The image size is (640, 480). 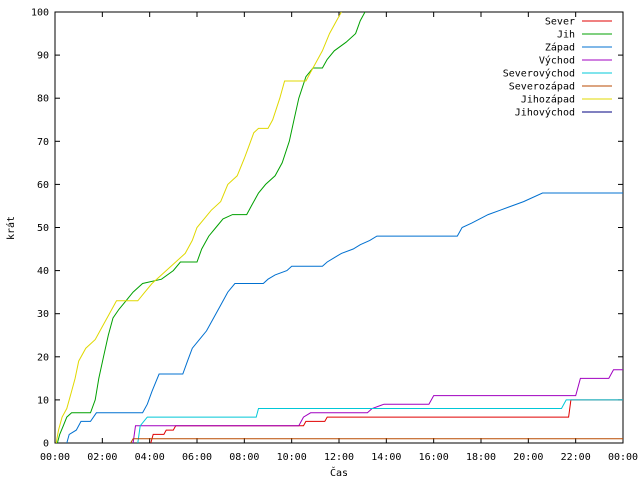 What do you see at coordinates (102, 457) in the screenshot?
I see `x-tick-label: 02:00` at bounding box center [102, 457].